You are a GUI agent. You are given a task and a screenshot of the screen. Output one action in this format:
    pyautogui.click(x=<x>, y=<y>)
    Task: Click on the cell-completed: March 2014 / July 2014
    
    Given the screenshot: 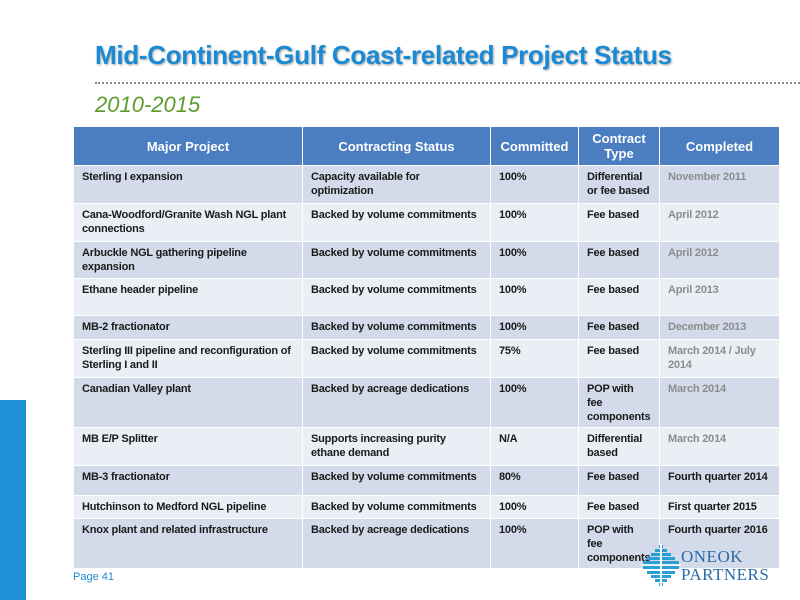 What is the action you would take?
    pyautogui.click(x=719, y=358)
    